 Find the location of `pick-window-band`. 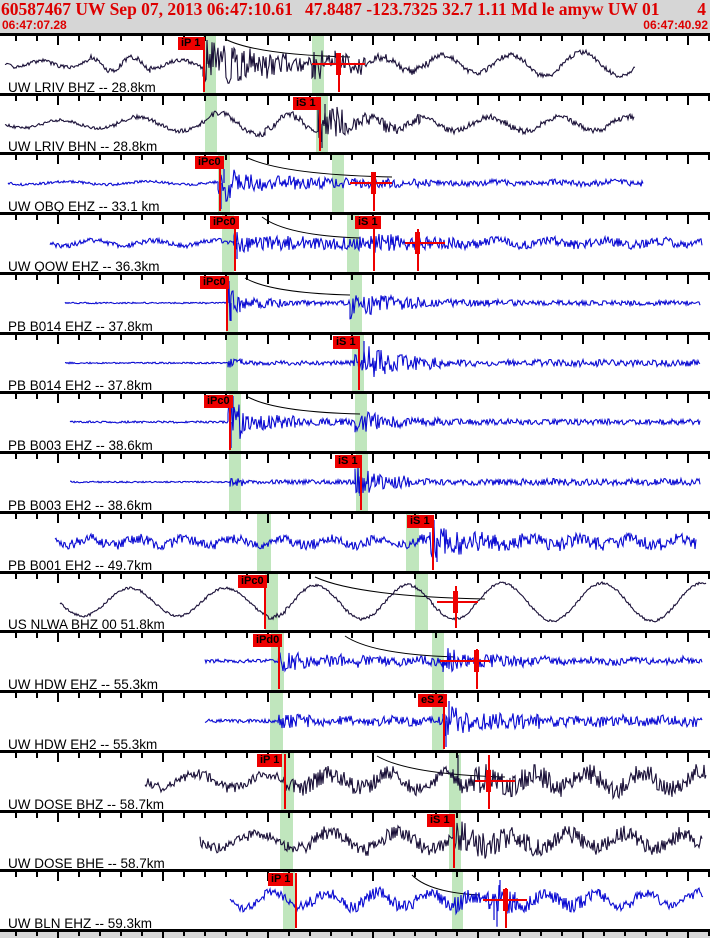

pick-window-band is located at coordinates (356, 303).